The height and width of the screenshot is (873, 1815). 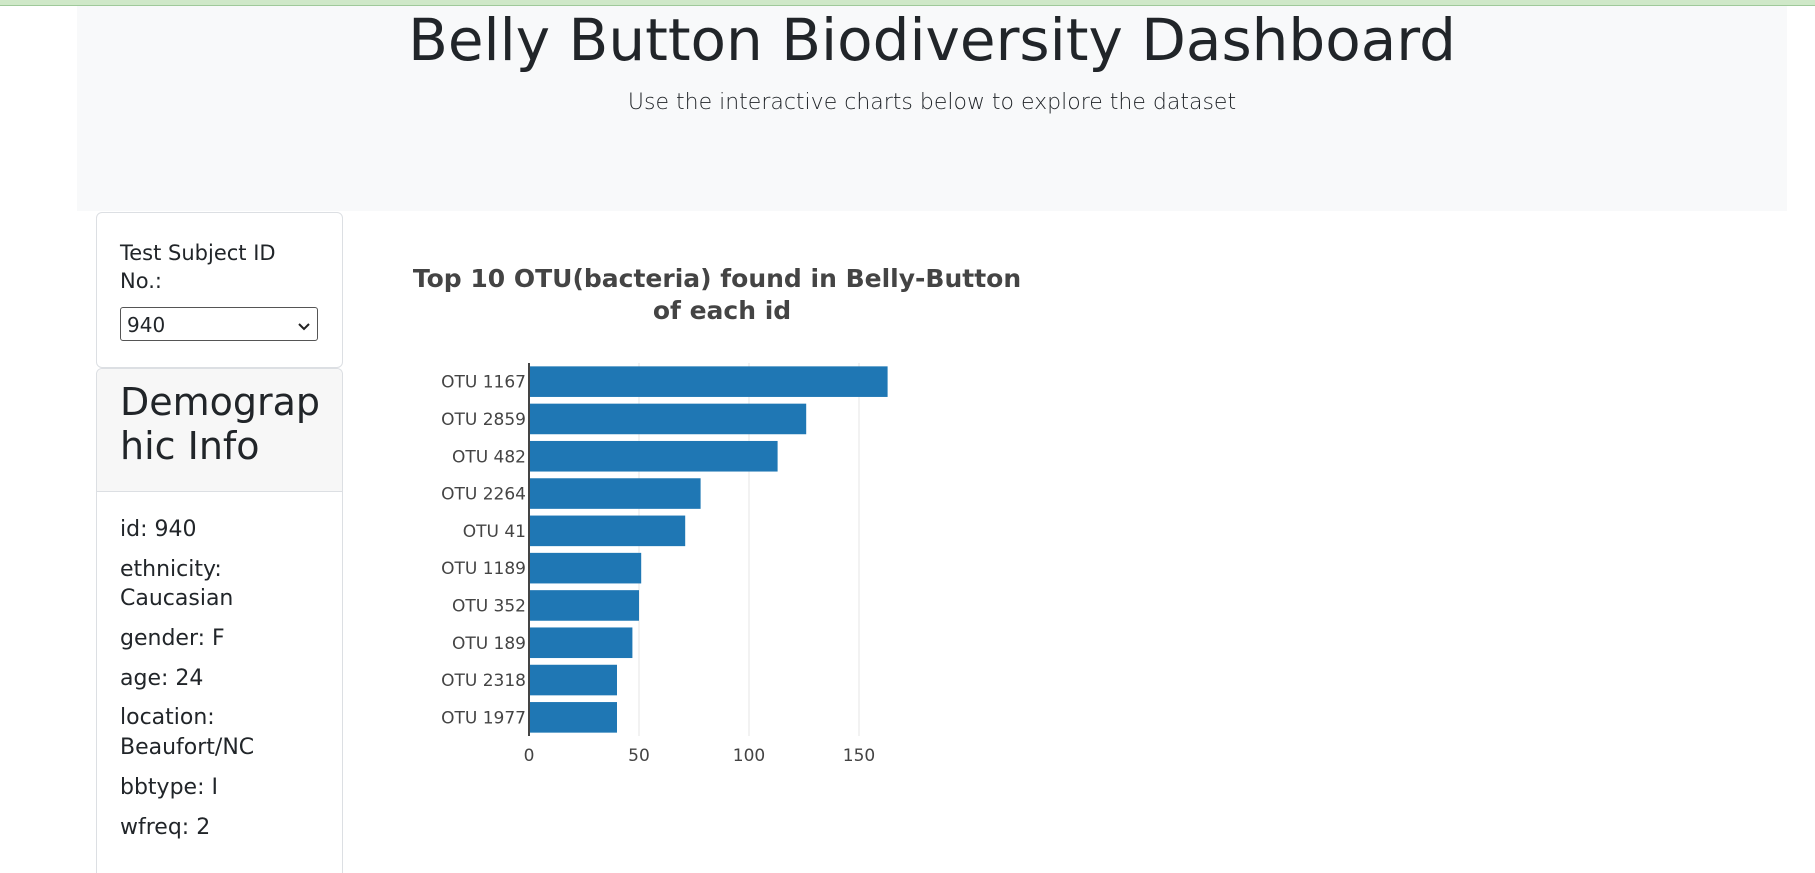 I want to click on demographic-item-id: id: 940, so click(x=158, y=529).